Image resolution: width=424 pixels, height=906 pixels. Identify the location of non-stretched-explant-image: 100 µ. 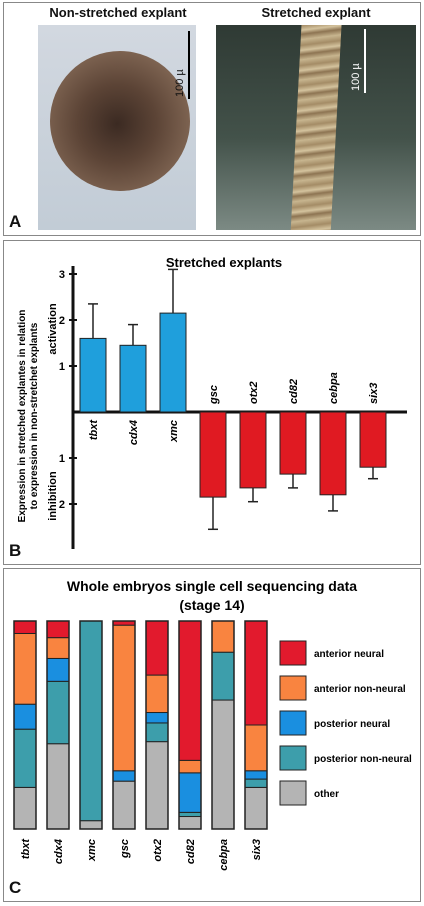
(117, 127).